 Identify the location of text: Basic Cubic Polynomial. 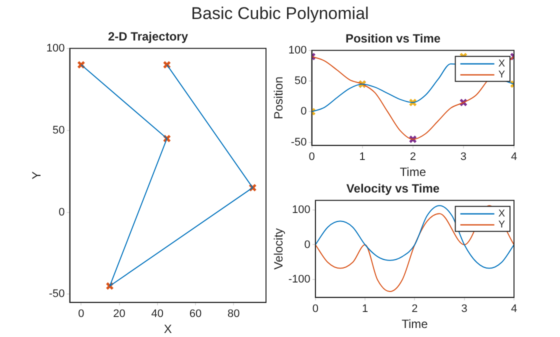
(280, 14).